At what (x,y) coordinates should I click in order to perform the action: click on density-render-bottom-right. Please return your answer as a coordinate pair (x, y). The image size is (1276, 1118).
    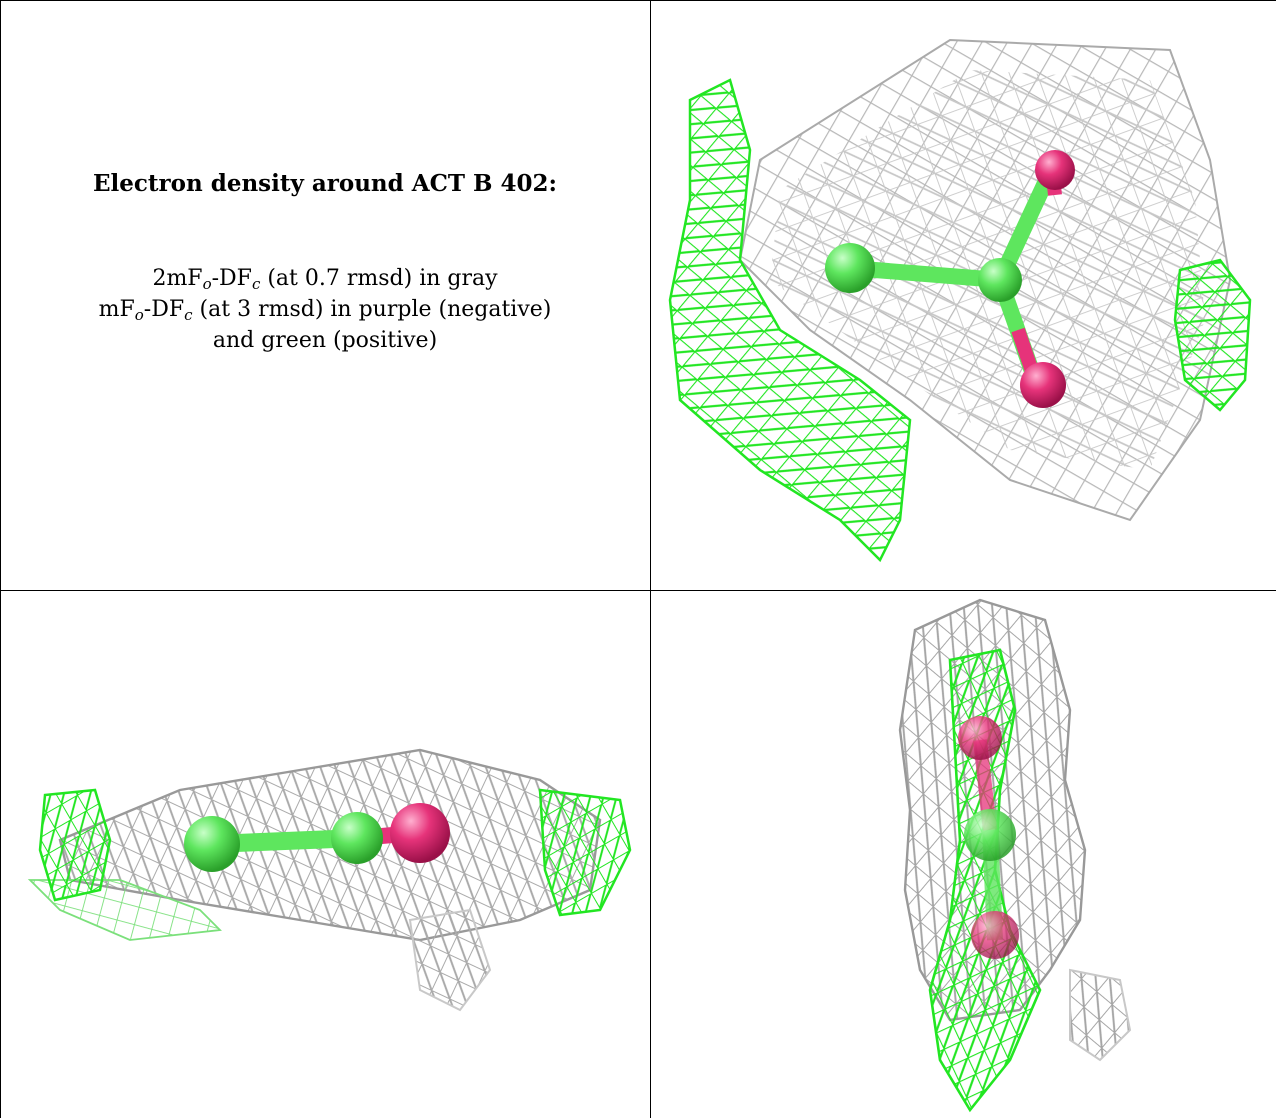
    Looking at the image, I should click on (1015, 855).